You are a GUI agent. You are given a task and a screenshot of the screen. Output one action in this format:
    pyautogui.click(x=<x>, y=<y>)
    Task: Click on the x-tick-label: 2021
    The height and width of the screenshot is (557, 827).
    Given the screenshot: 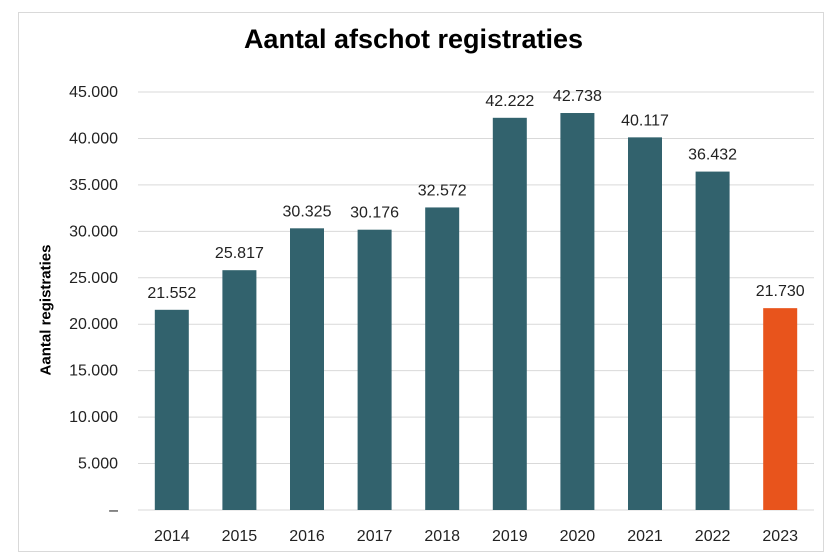 What is the action you would take?
    pyautogui.click(x=645, y=536)
    